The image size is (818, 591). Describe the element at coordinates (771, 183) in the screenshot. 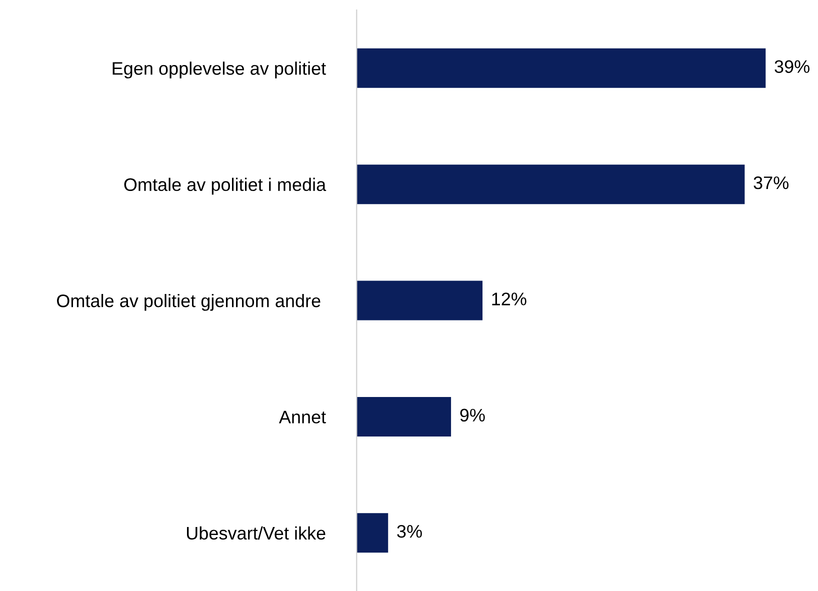

I see `data-label: 37%` at that location.